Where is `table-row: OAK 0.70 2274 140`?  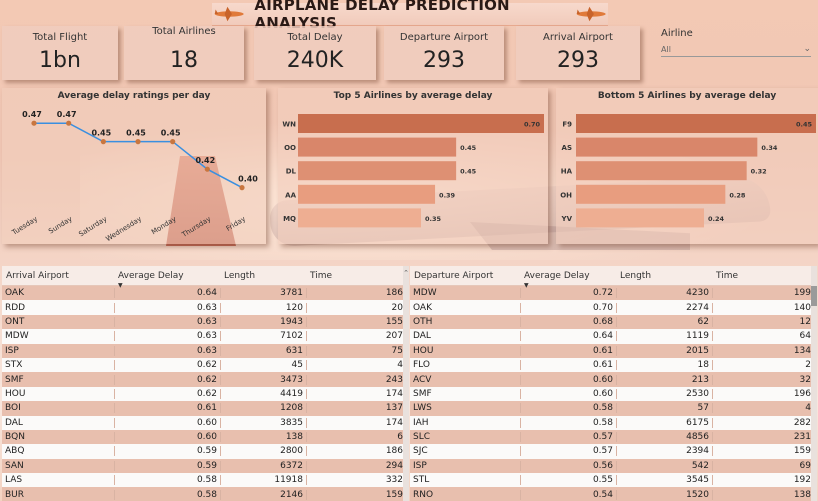
table-row: OAK 0.70 2274 140 is located at coordinates (612, 307).